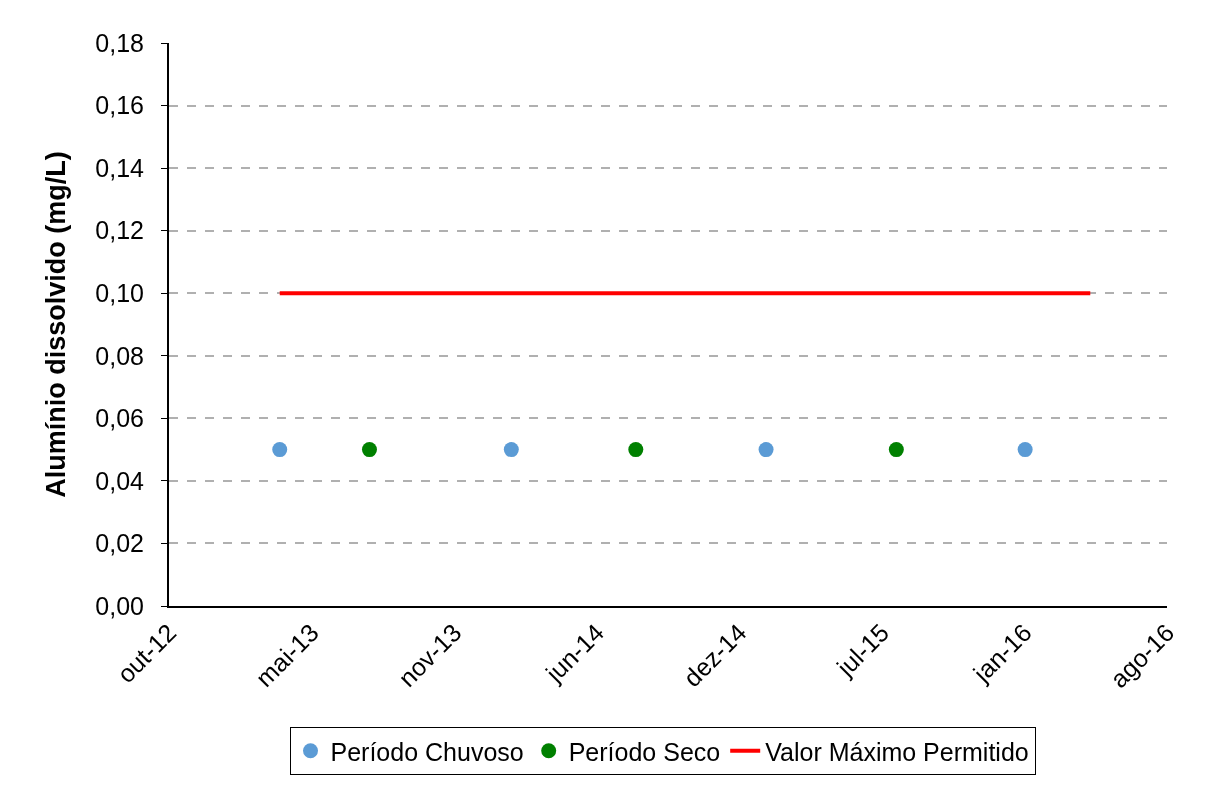 This screenshot has width=1205, height=794. What do you see at coordinates (119, 418) in the screenshot?
I see `y-tick-label: 0,06` at bounding box center [119, 418].